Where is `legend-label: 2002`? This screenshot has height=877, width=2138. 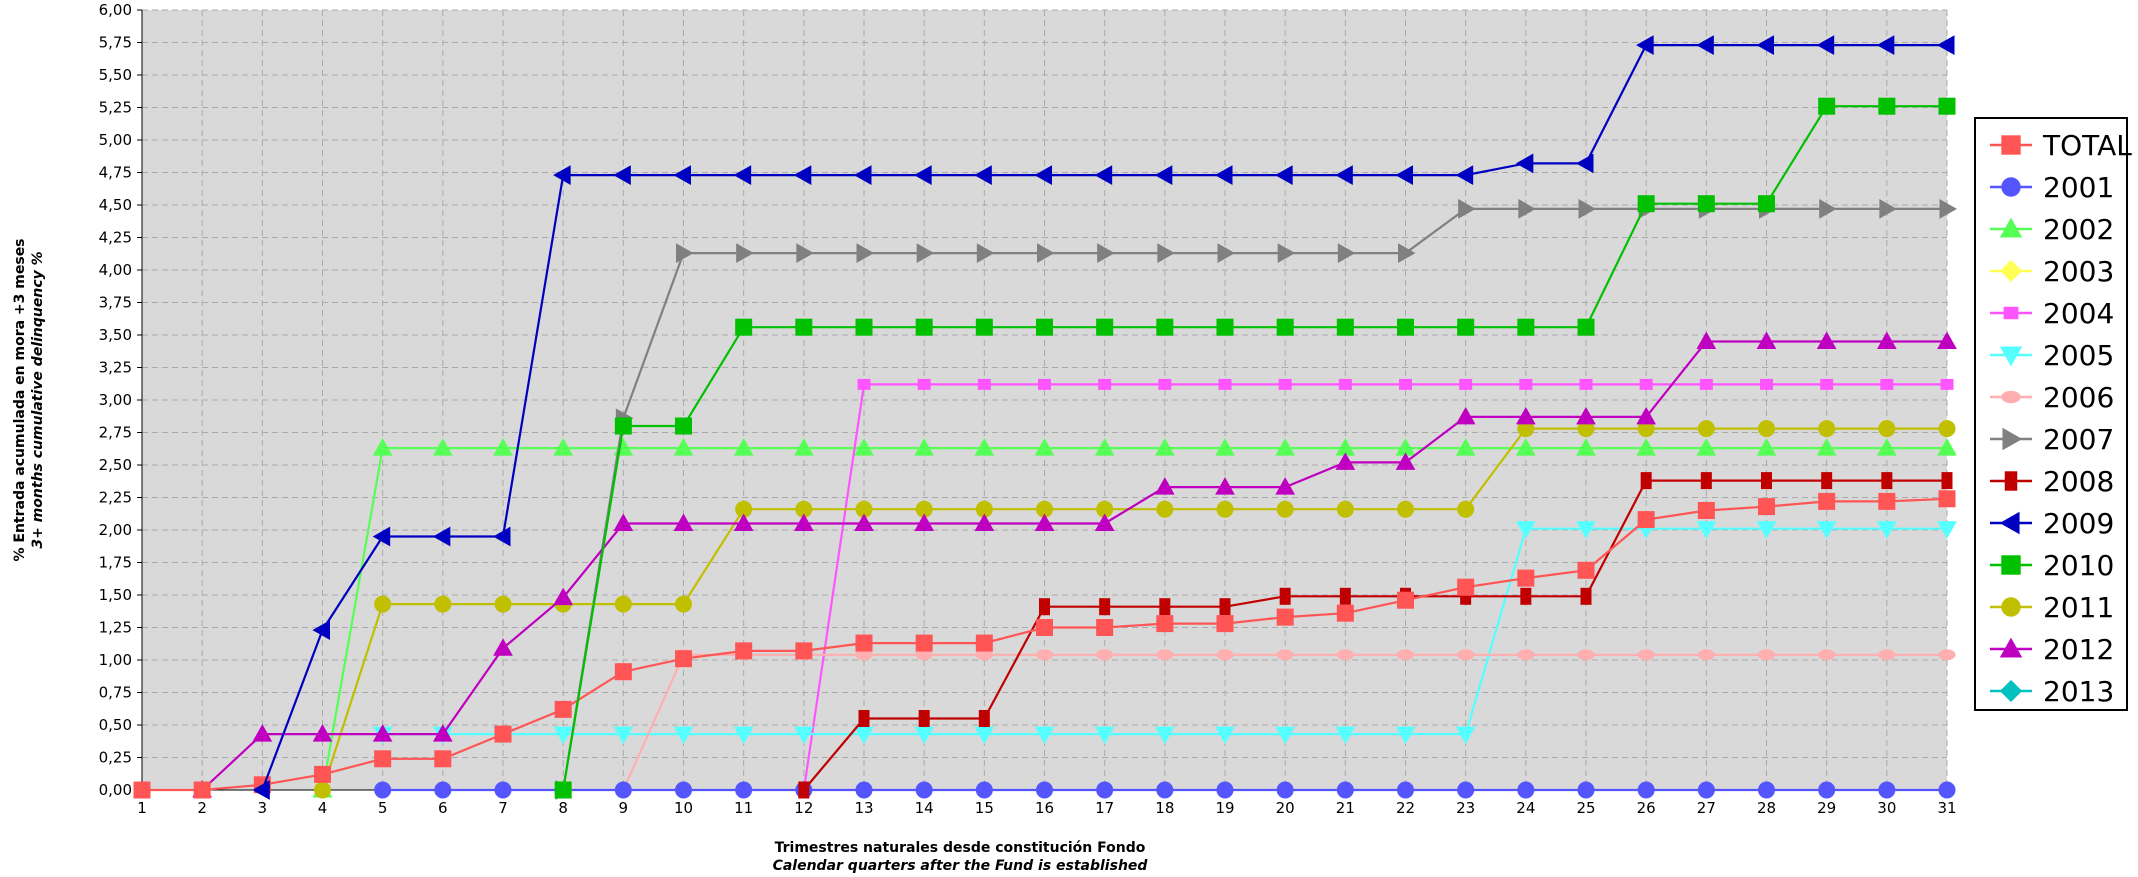
legend-label: 2002 is located at coordinates (2078, 229).